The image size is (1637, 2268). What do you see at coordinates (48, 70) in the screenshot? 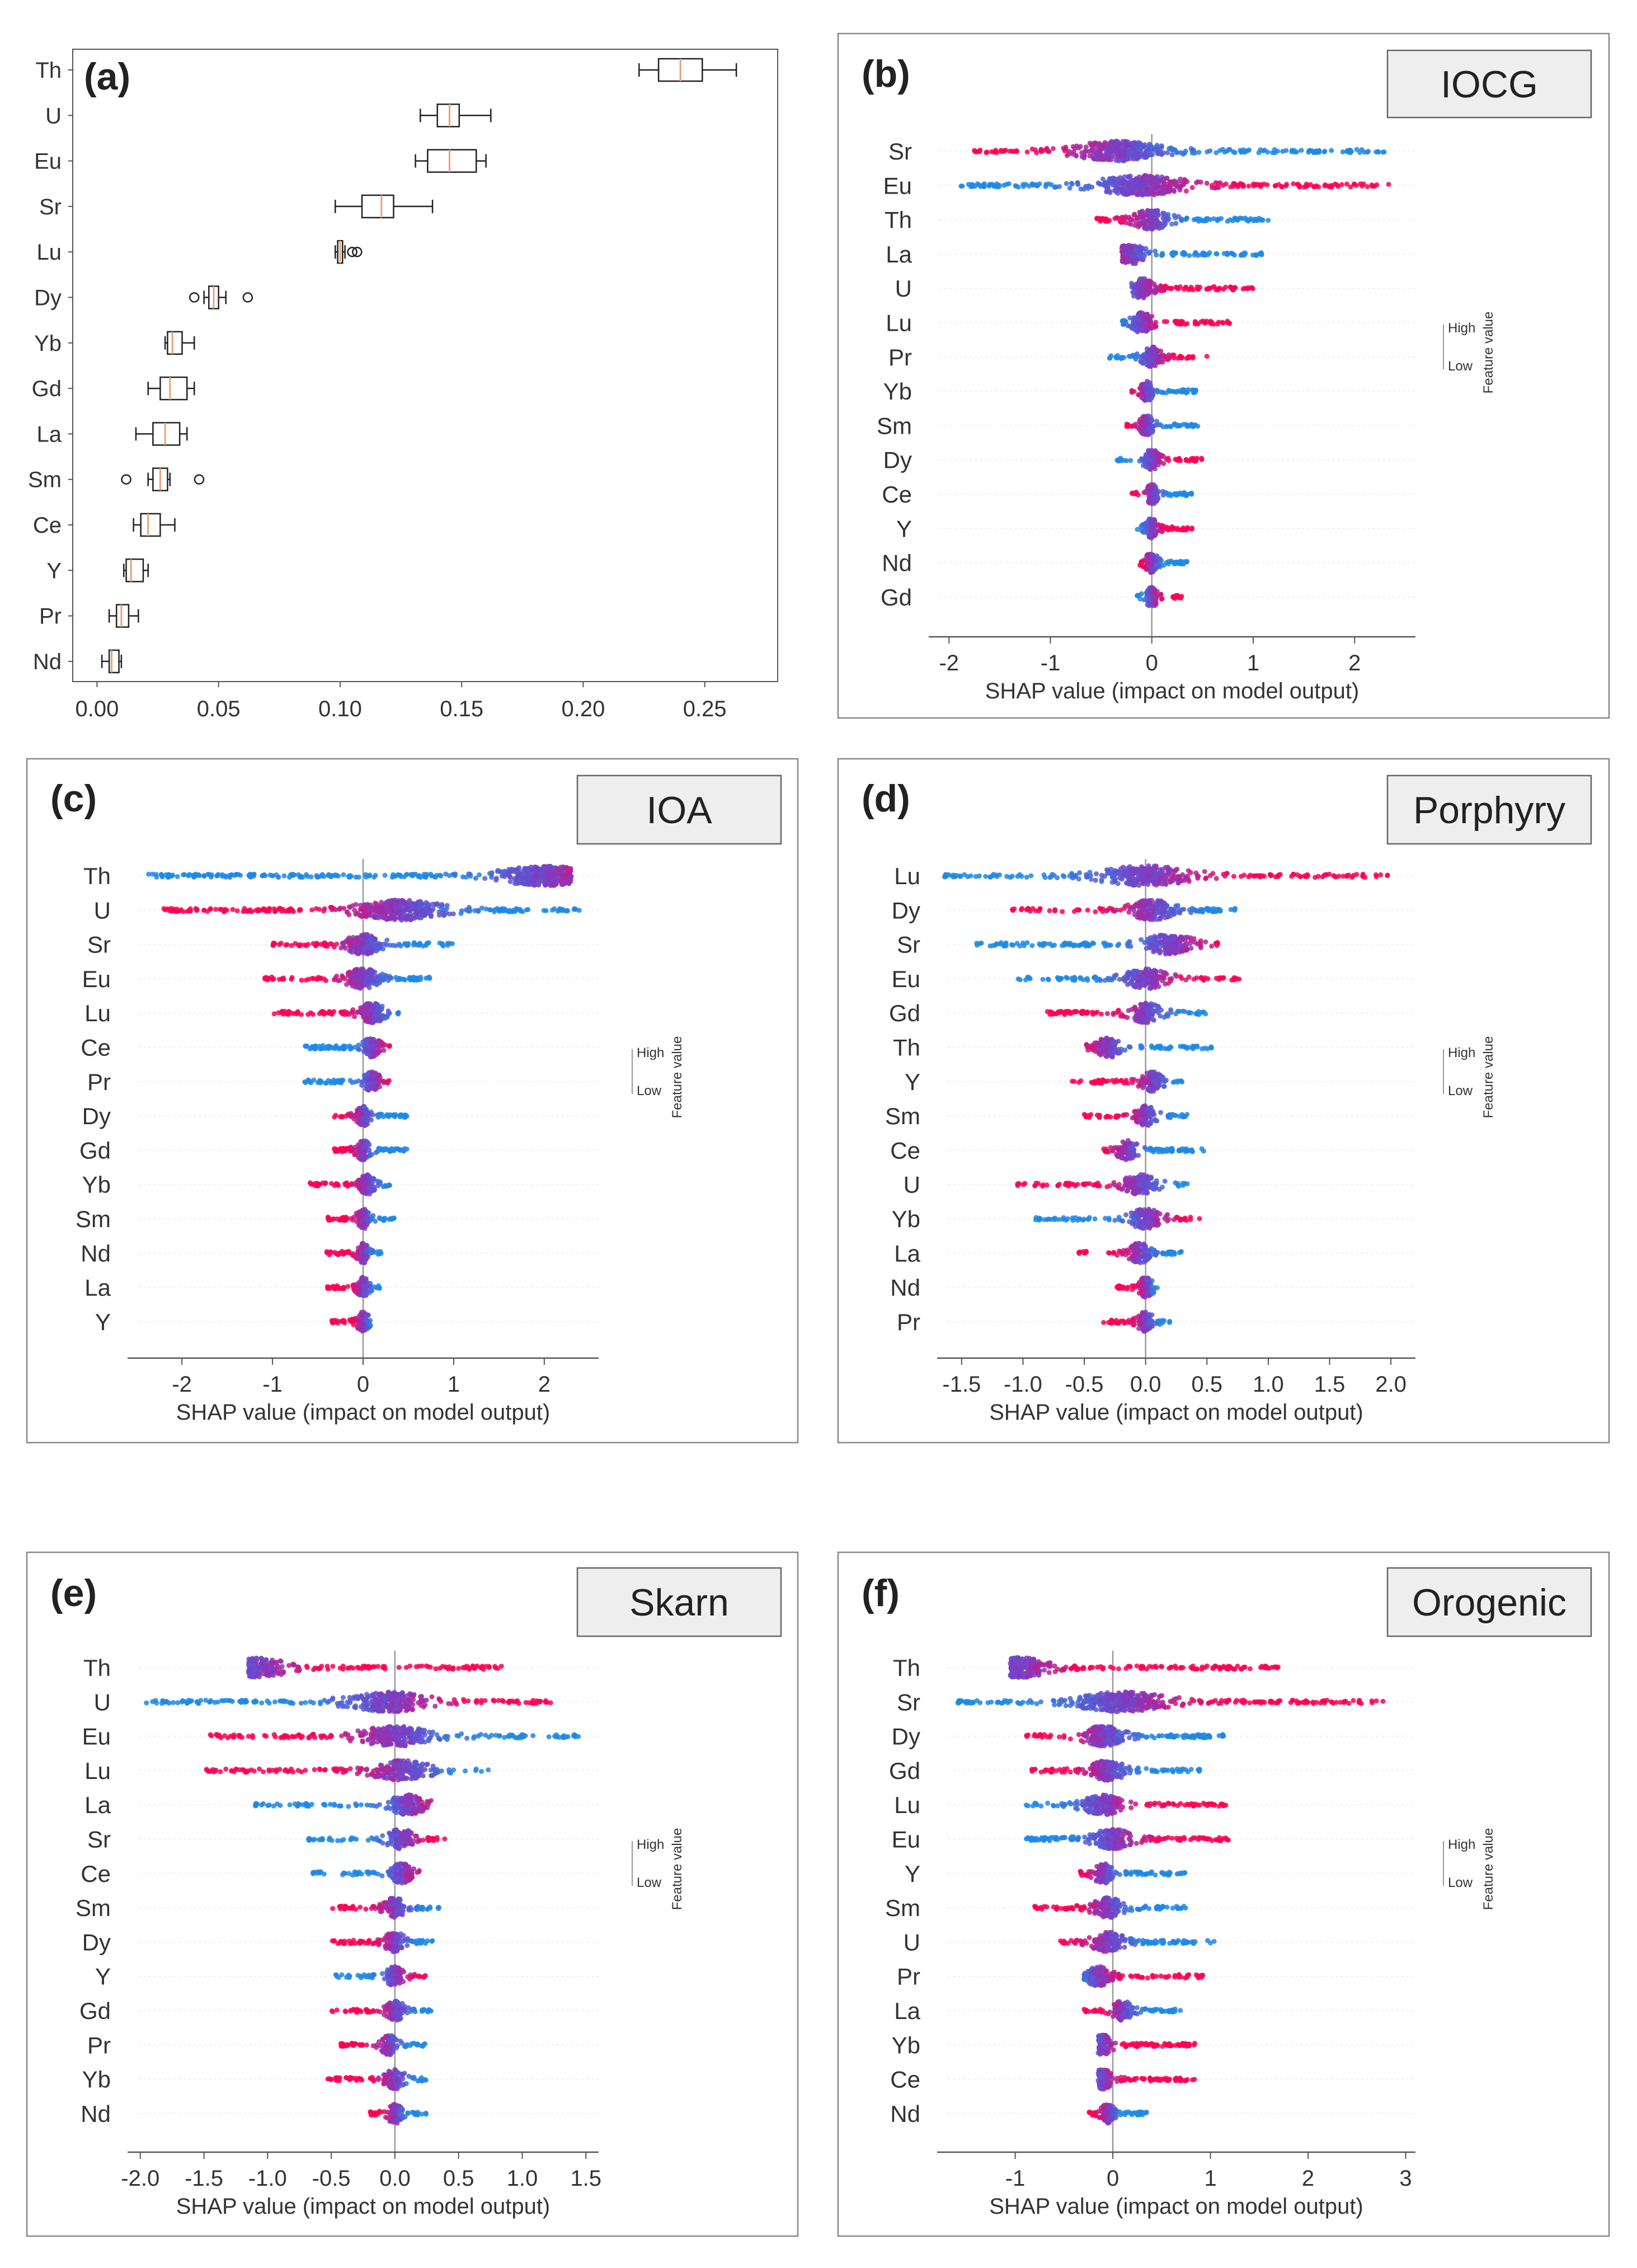
I see `y-tick-label: Th` at bounding box center [48, 70].